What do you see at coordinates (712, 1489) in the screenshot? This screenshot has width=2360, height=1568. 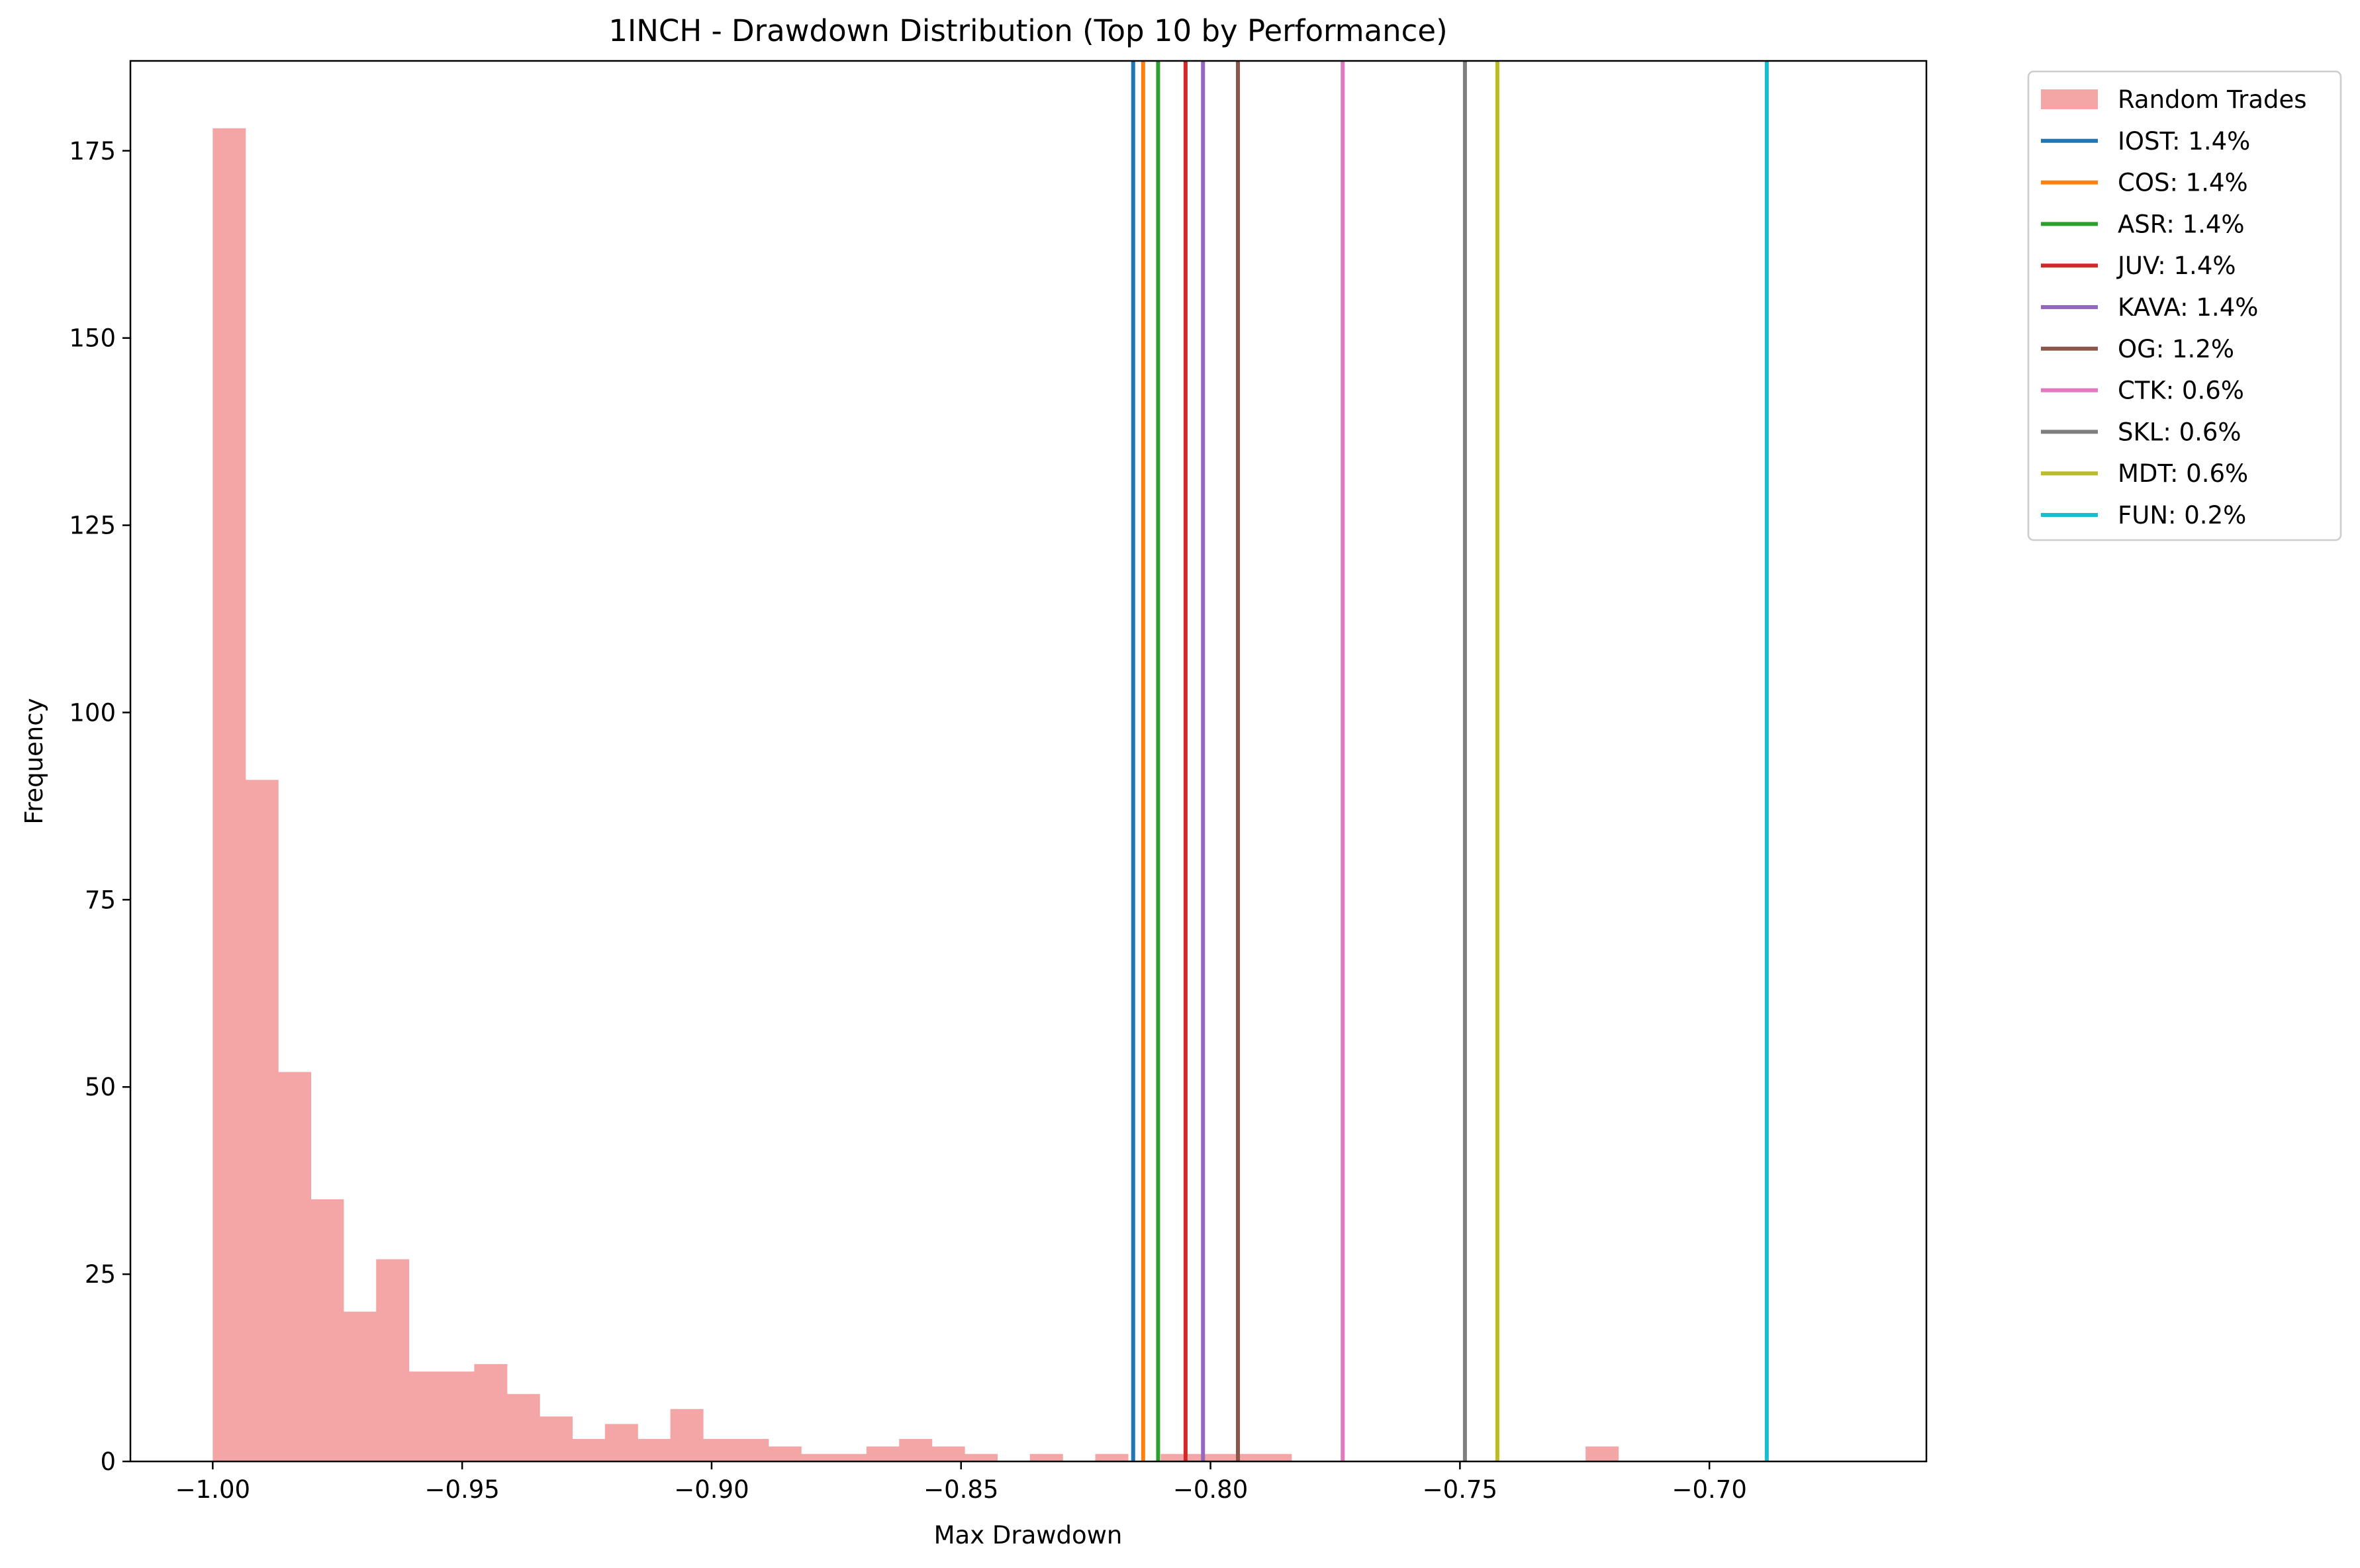 I see `x-tick-label: −0.90` at bounding box center [712, 1489].